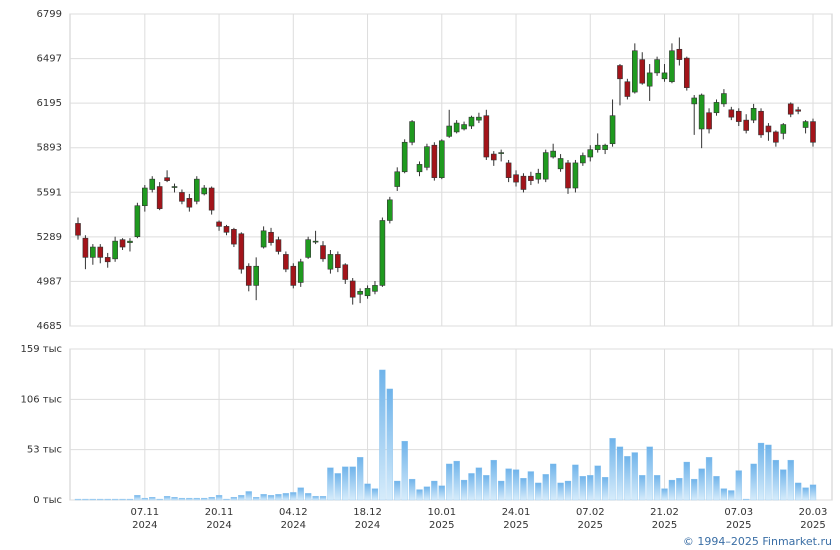  I want to click on x-tick-label: 07.03 2025, so click(739, 519).